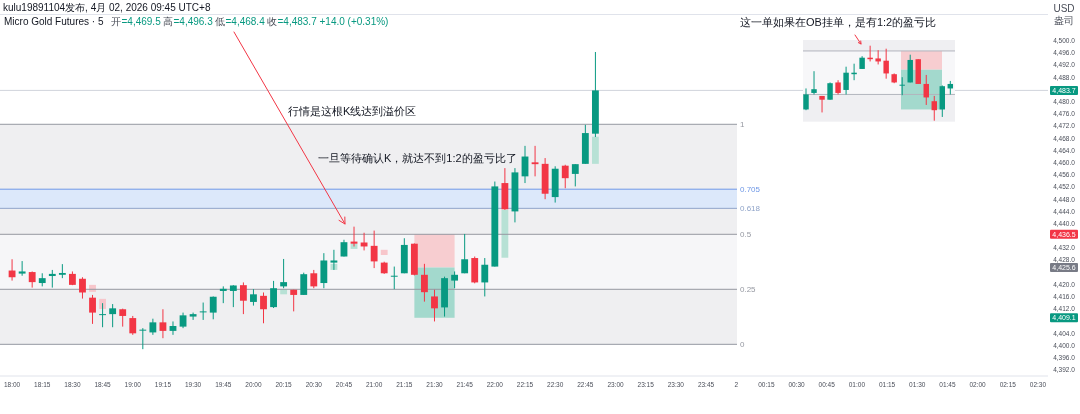  What do you see at coordinates (352, 111) in the screenshot?
I see `annotation: 行情是这根K线达到溢价区` at bounding box center [352, 111].